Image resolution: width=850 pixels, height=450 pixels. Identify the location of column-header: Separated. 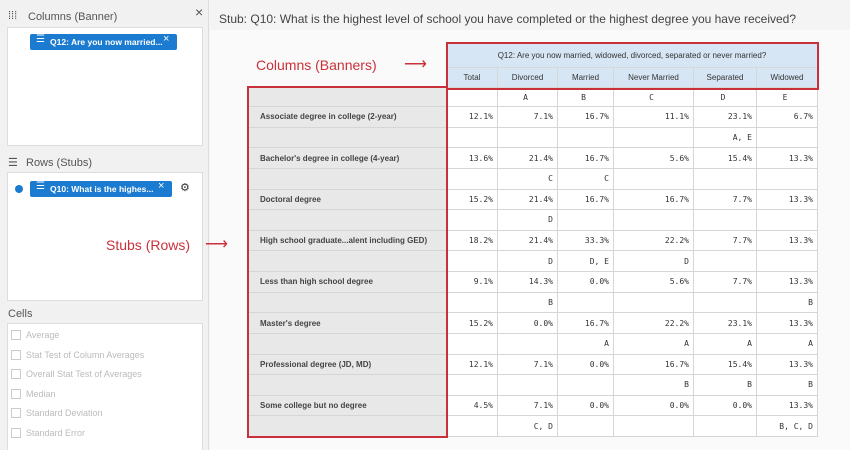
(725, 78).